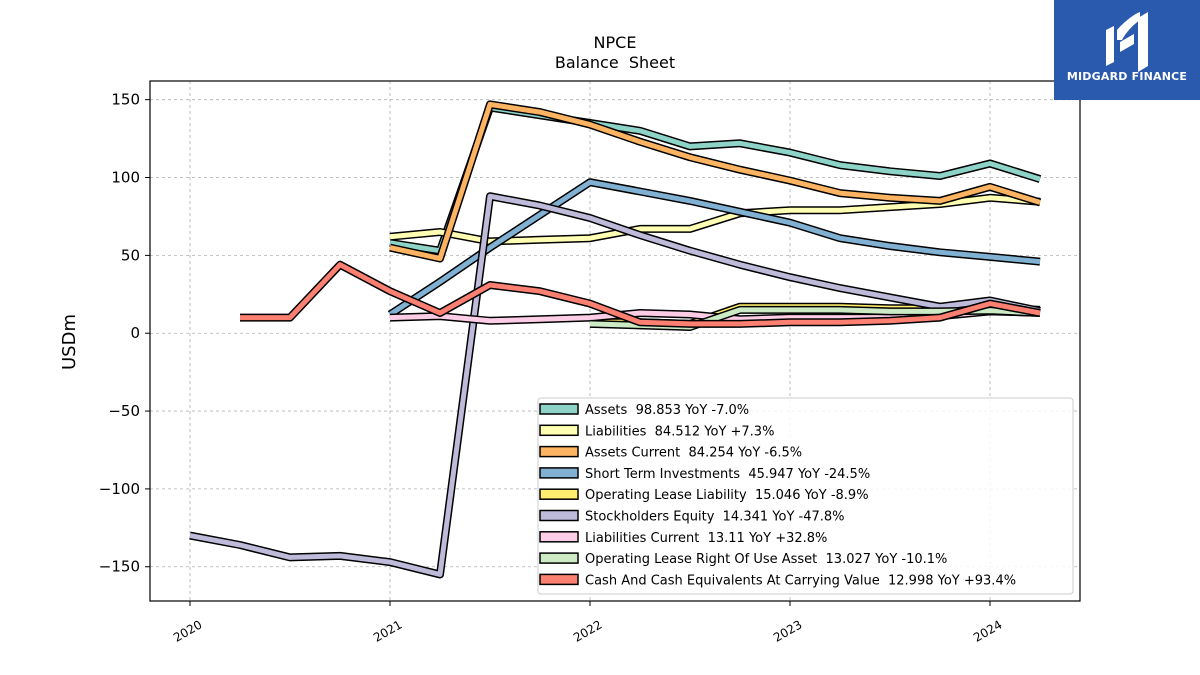 The image size is (1200, 675). What do you see at coordinates (727, 474) in the screenshot?
I see `legend-label: Short Term Investments 45.947 YoY -24.5%` at bounding box center [727, 474].